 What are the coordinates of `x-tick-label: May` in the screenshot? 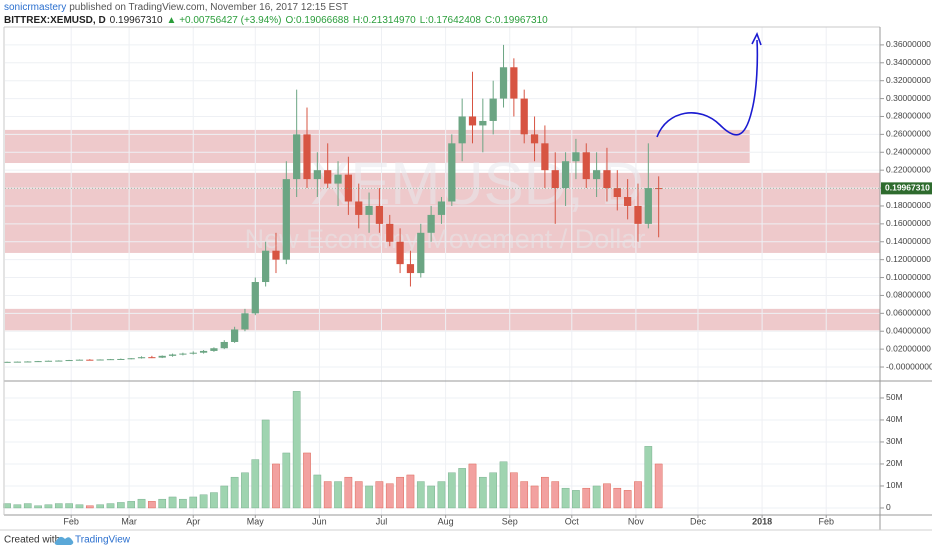 It's located at (256, 521).